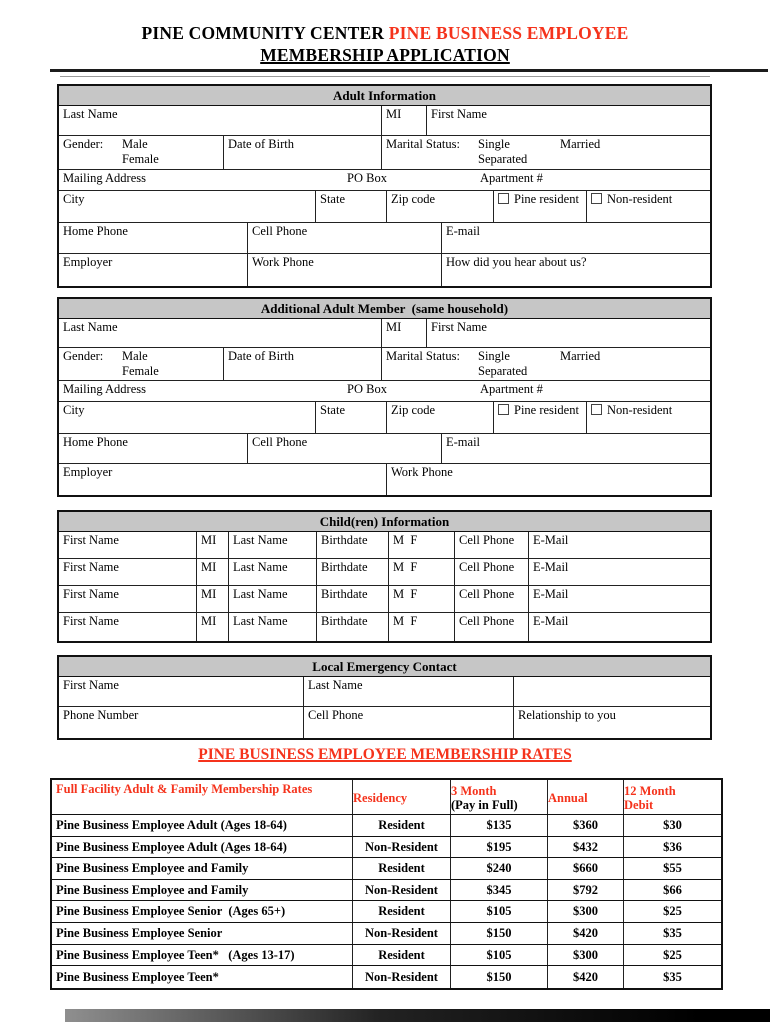 This screenshot has height=1024, width=770. I want to click on rates-annual-price: $792, so click(586, 890).